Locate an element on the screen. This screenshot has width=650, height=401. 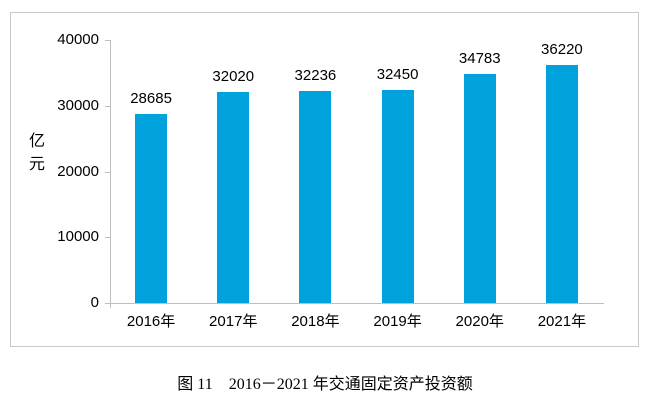
x-tick-label: 2016年 is located at coordinates (151, 321).